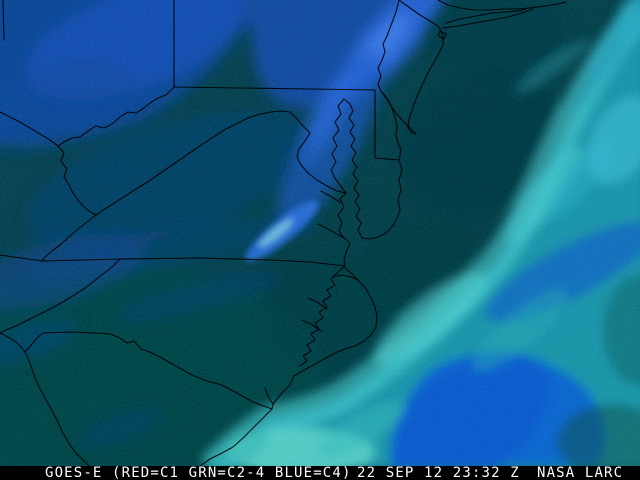 Image resolution: width=640 pixels, height=480 pixels. I want to click on border-ny-nj, so click(421, 23).